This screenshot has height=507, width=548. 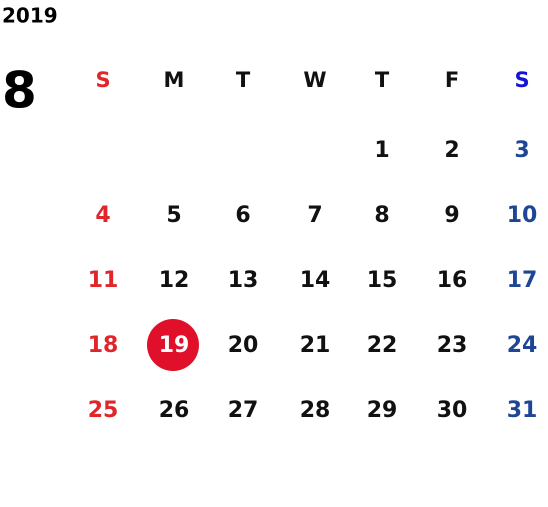 What do you see at coordinates (381, 215) in the screenshot?
I see `day: 8` at bounding box center [381, 215].